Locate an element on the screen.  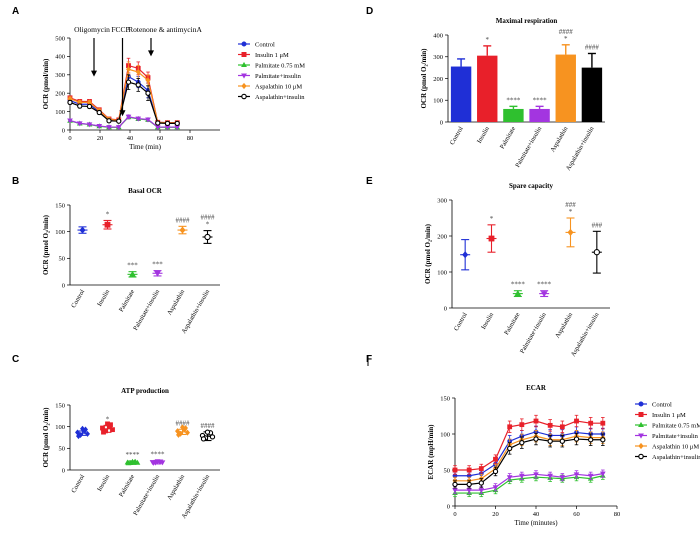
x-category-label-insulin: Insulin is located at coordinates (483, 135).